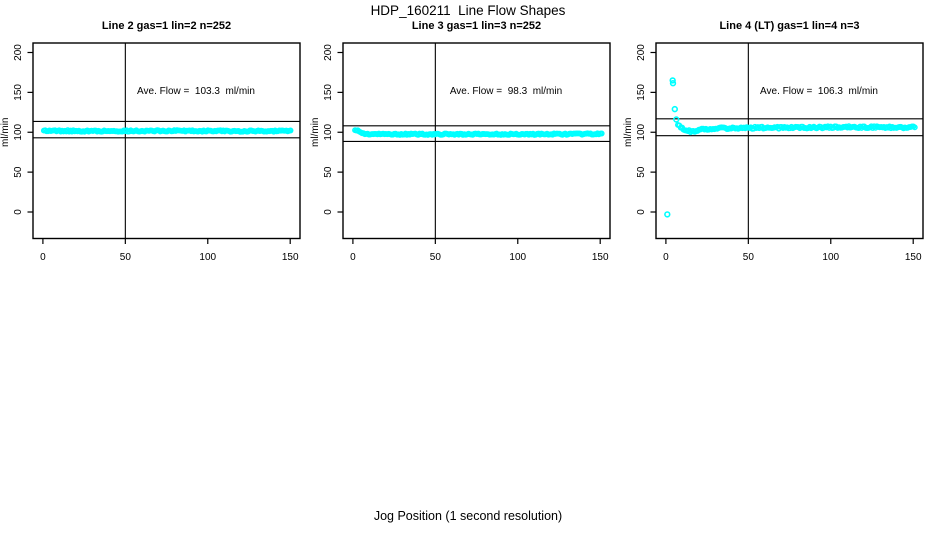 Image resolution: width=936 pixels, height=540 pixels. I want to click on x-axis-label: Jog Position (1 second resolution), so click(468, 516).